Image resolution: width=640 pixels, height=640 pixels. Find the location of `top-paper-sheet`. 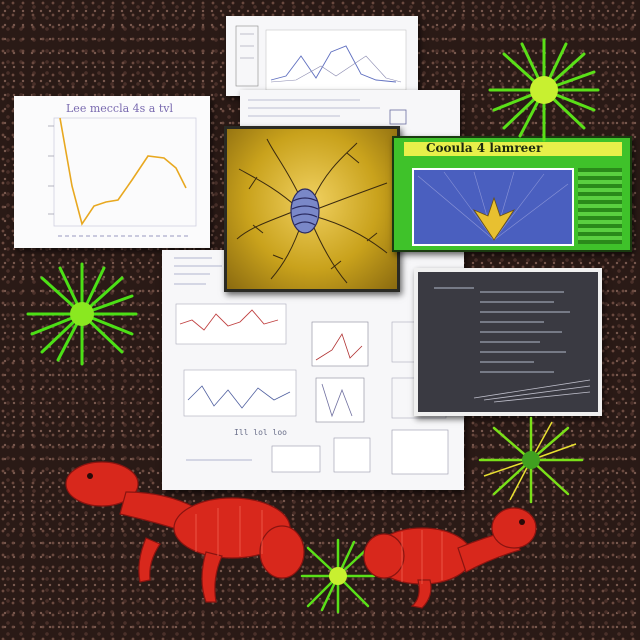

top-paper-sheet is located at coordinates (322, 56).